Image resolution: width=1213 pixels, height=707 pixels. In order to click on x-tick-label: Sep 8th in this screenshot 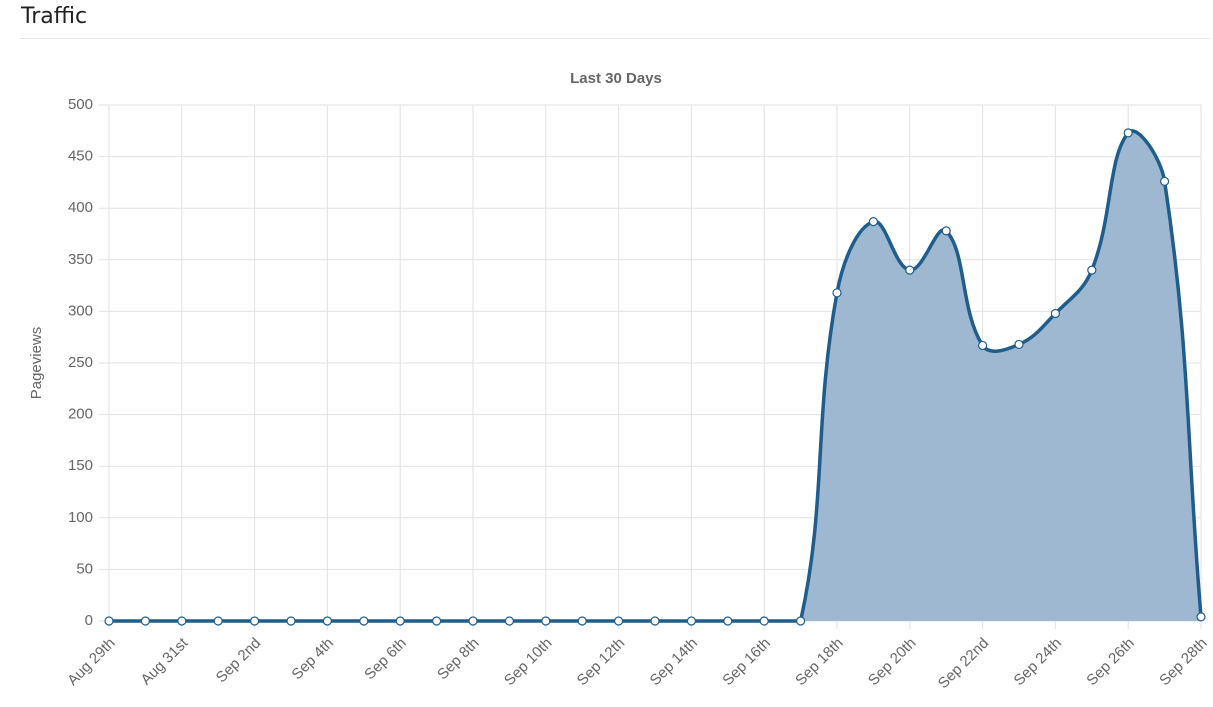, I will do `click(458, 659)`.